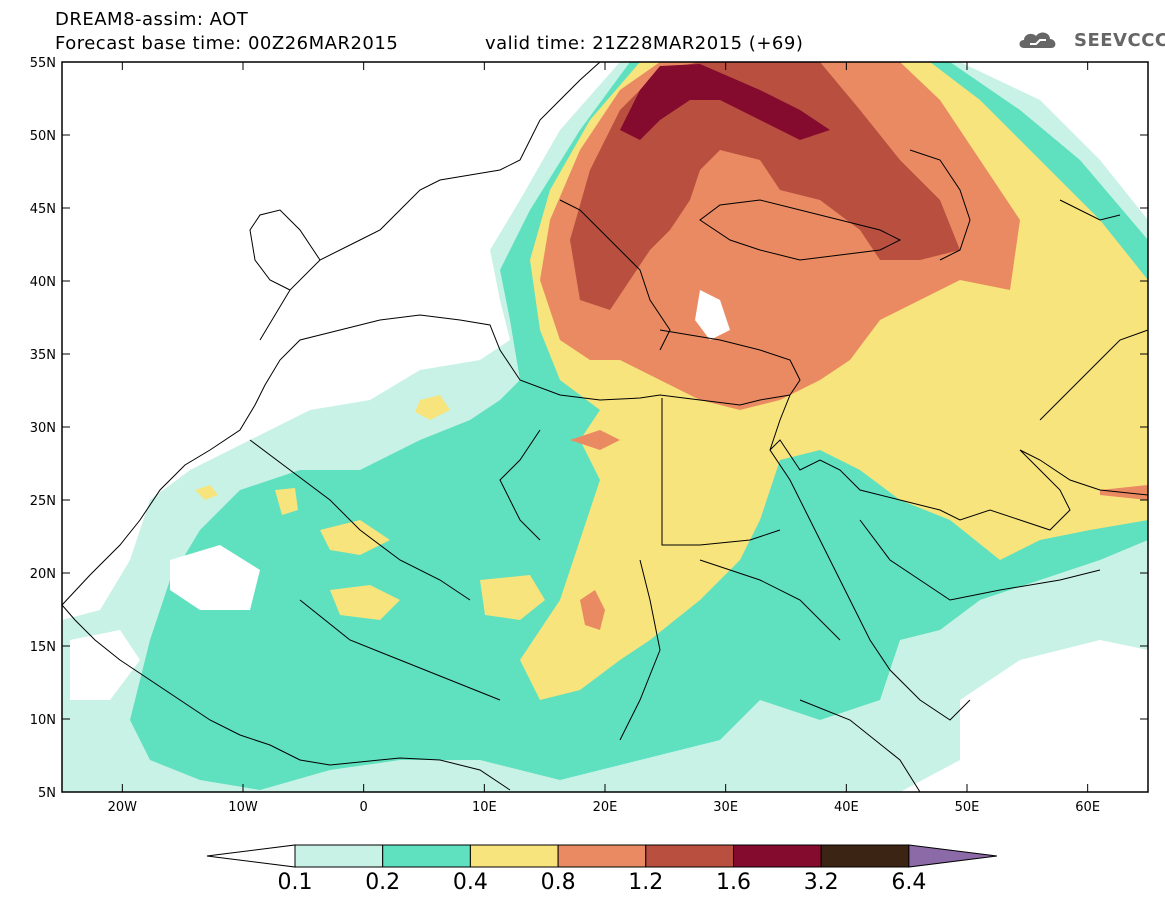 Image resolution: width=1165 pixels, height=905 pixels. I want to click on lon-label: 40E, so click(846, 807).